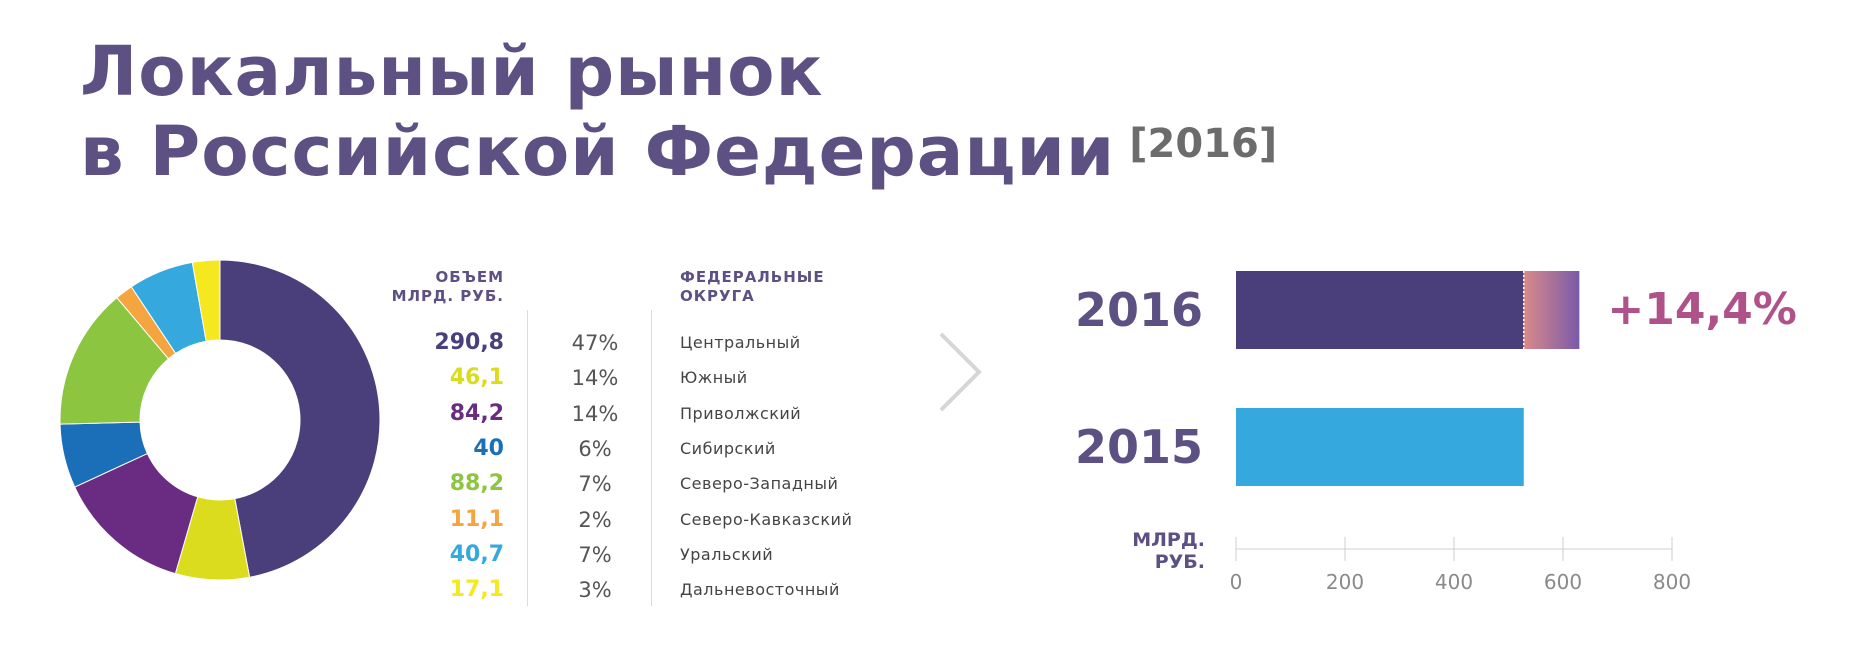 Image resolution: width=1854 pixels, height=668 pixels. What do you see at coordinates (1380, 447) in the screenshot?
I see `bar-2015` at bounding box center [1380, 447].